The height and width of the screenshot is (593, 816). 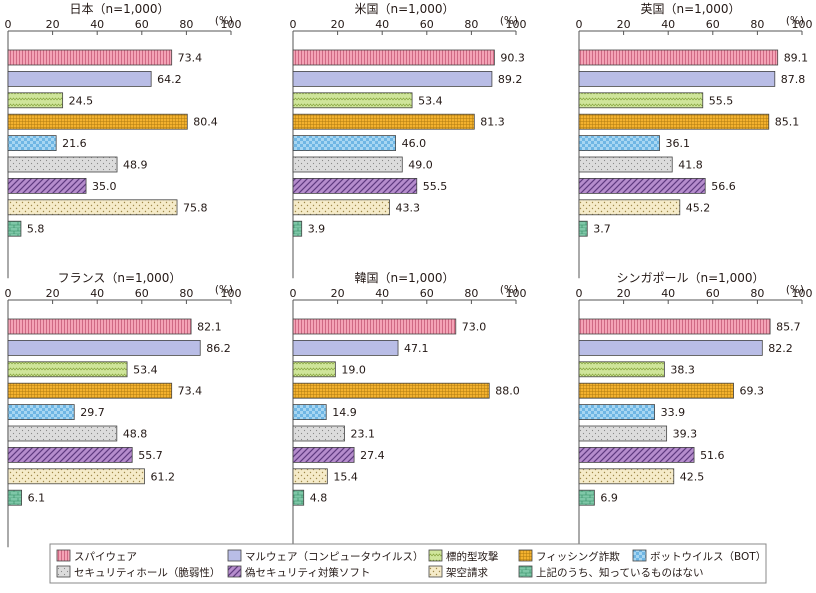 What do you see at coordinates (685, 434) in the screenshot?
I see `data-label: 39.3` at bounding box center [685, 434].